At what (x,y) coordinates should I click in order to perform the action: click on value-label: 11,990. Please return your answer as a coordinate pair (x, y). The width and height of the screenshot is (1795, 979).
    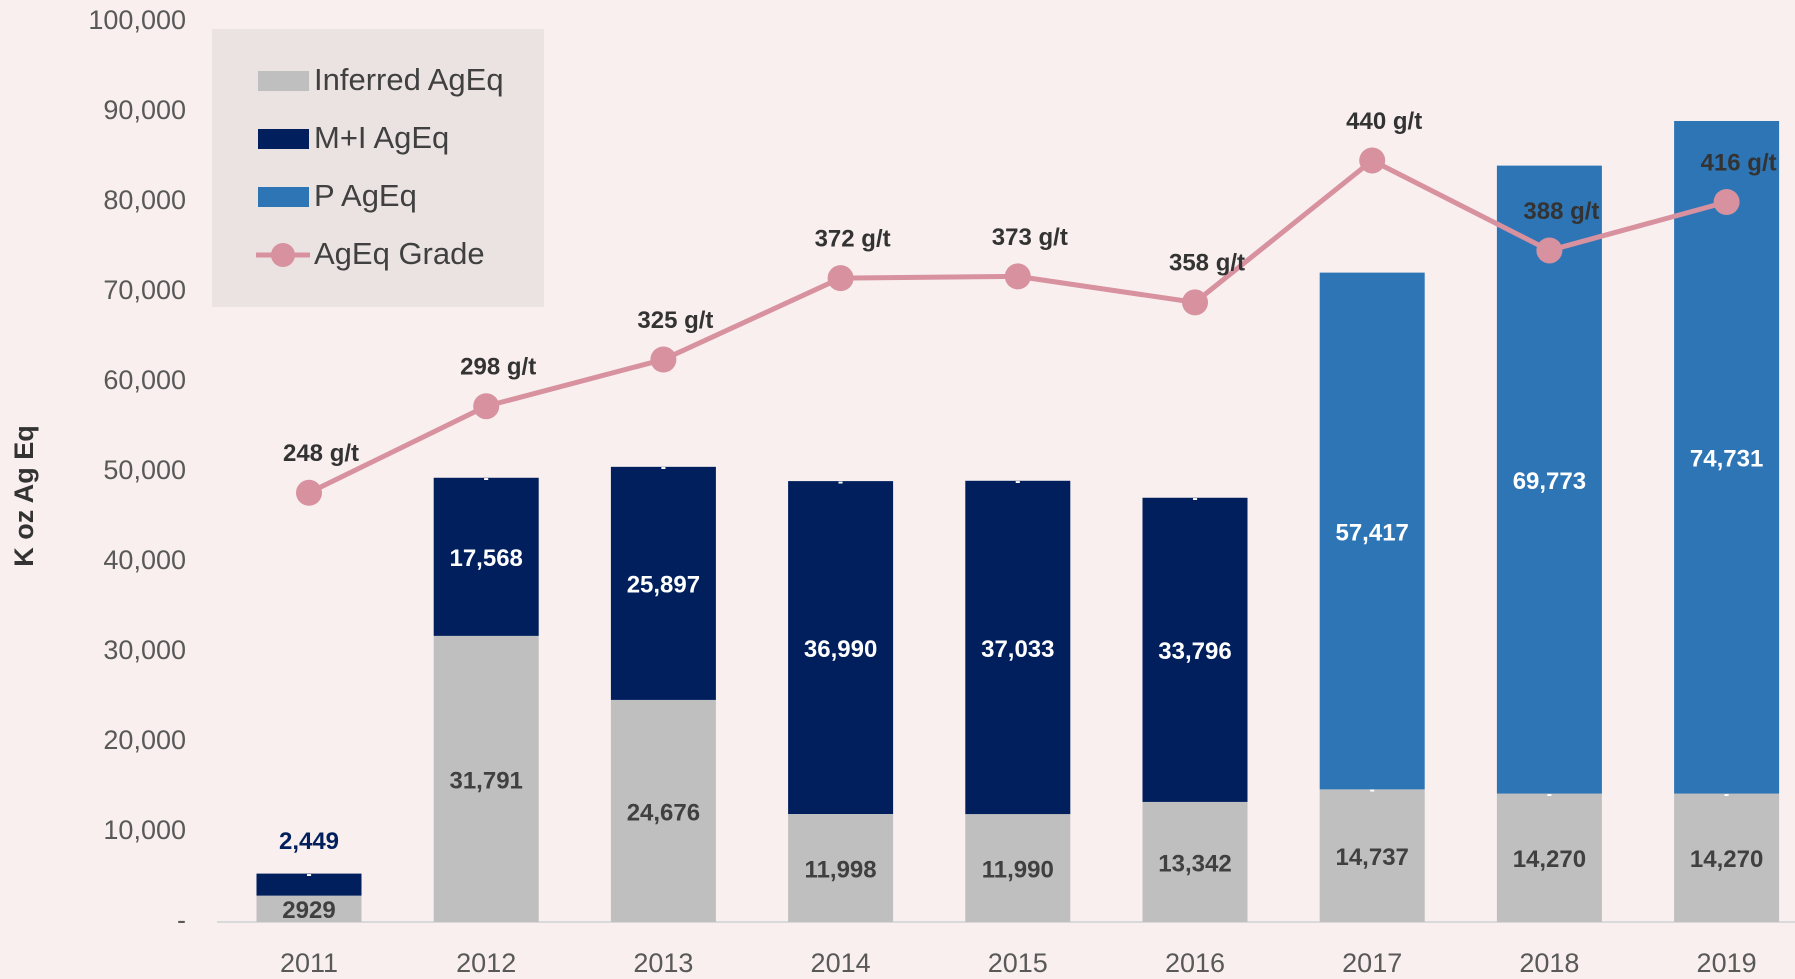
    Looking at the image, I should click on (1018, 869).